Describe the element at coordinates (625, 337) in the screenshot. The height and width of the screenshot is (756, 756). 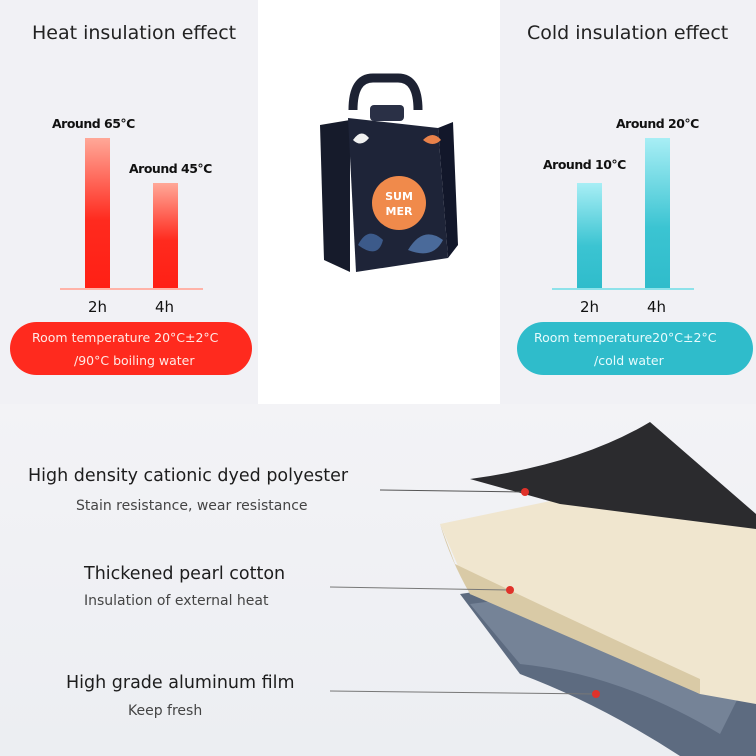
I see `cold-note-line1: Room temperature20°C±2°C` at that location.